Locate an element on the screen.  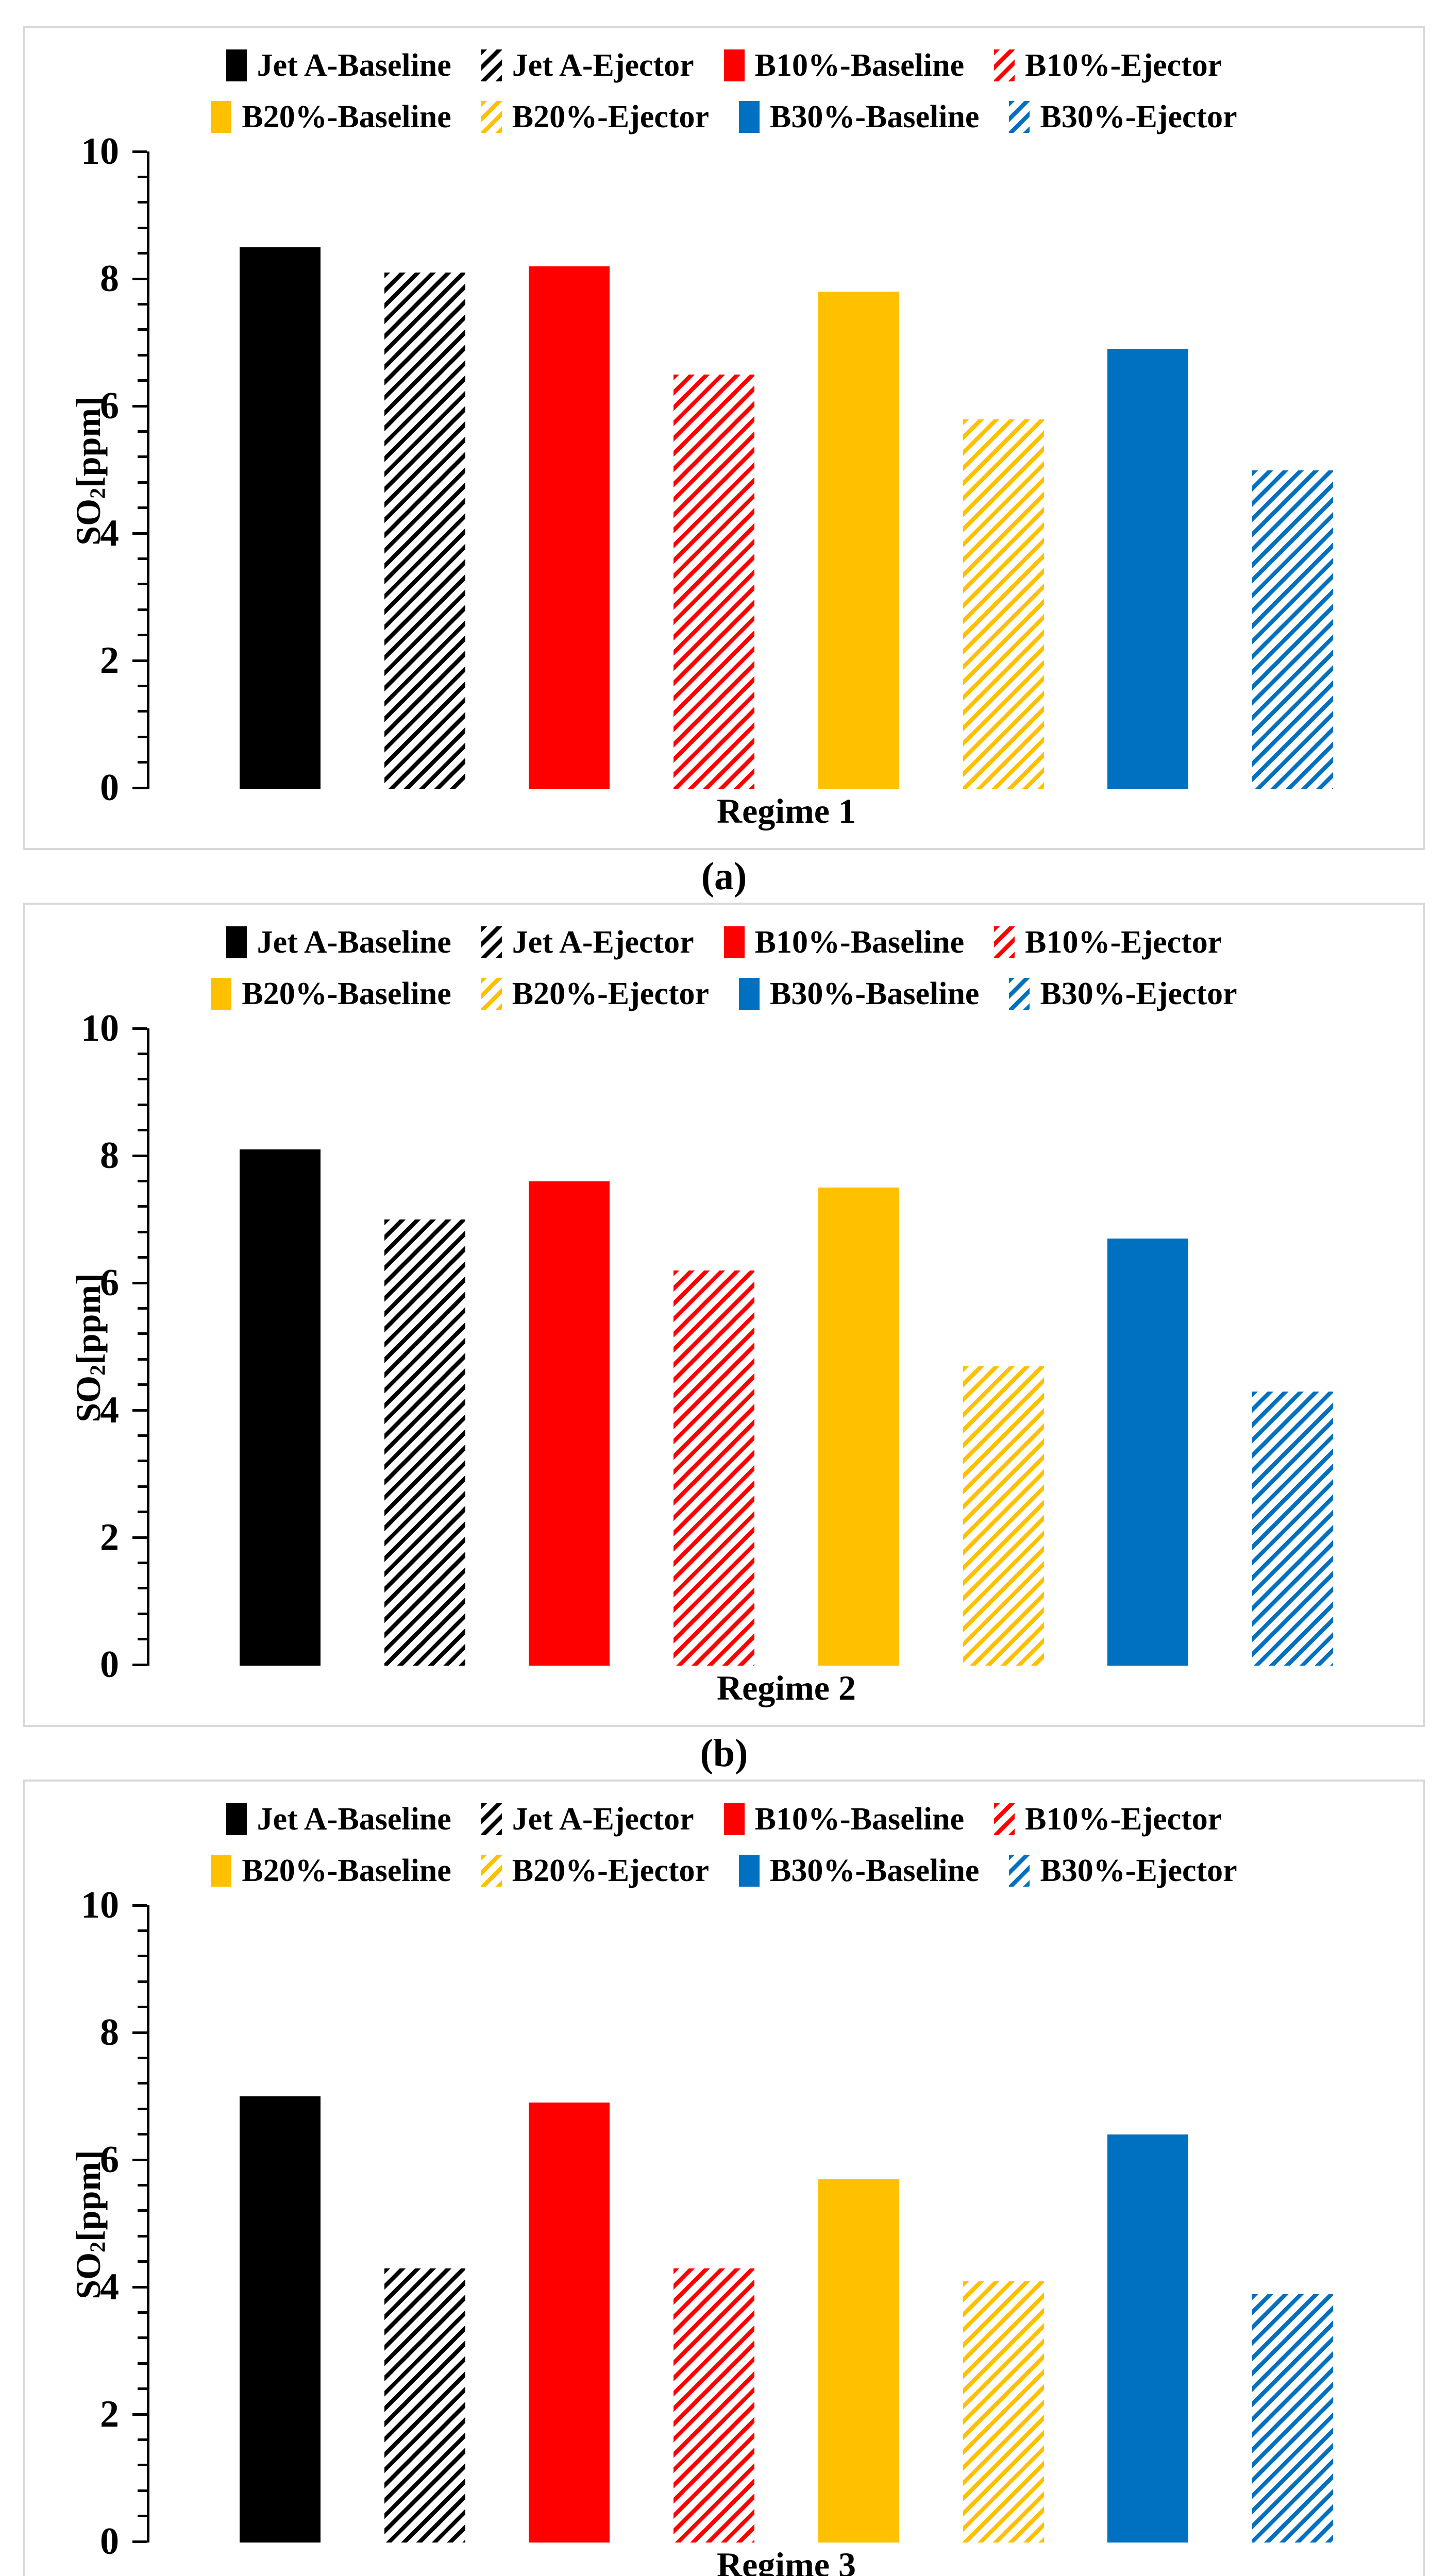
y-tick-label: 10 is located at coordinates (100, 1028).